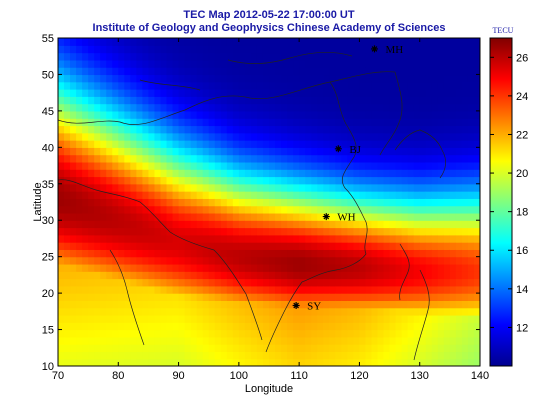  Describe the element at coordinates (522, 97) in the screenshot. I see `colorbar-tick-label: 24` at that location.